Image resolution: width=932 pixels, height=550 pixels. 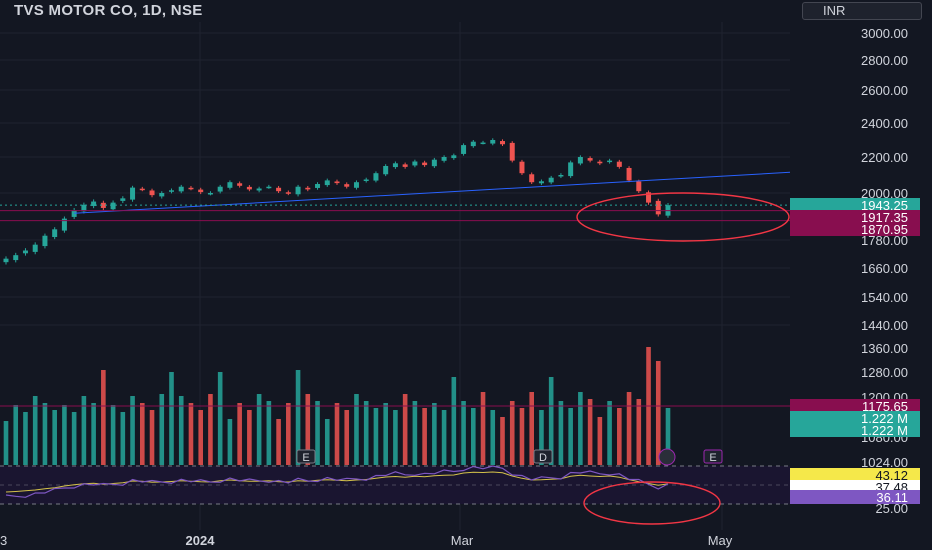 What do you see at coordinates (683, 217) in the screenshot?
I see `annotation-ellipse-price` at bounding box center [683, 217].